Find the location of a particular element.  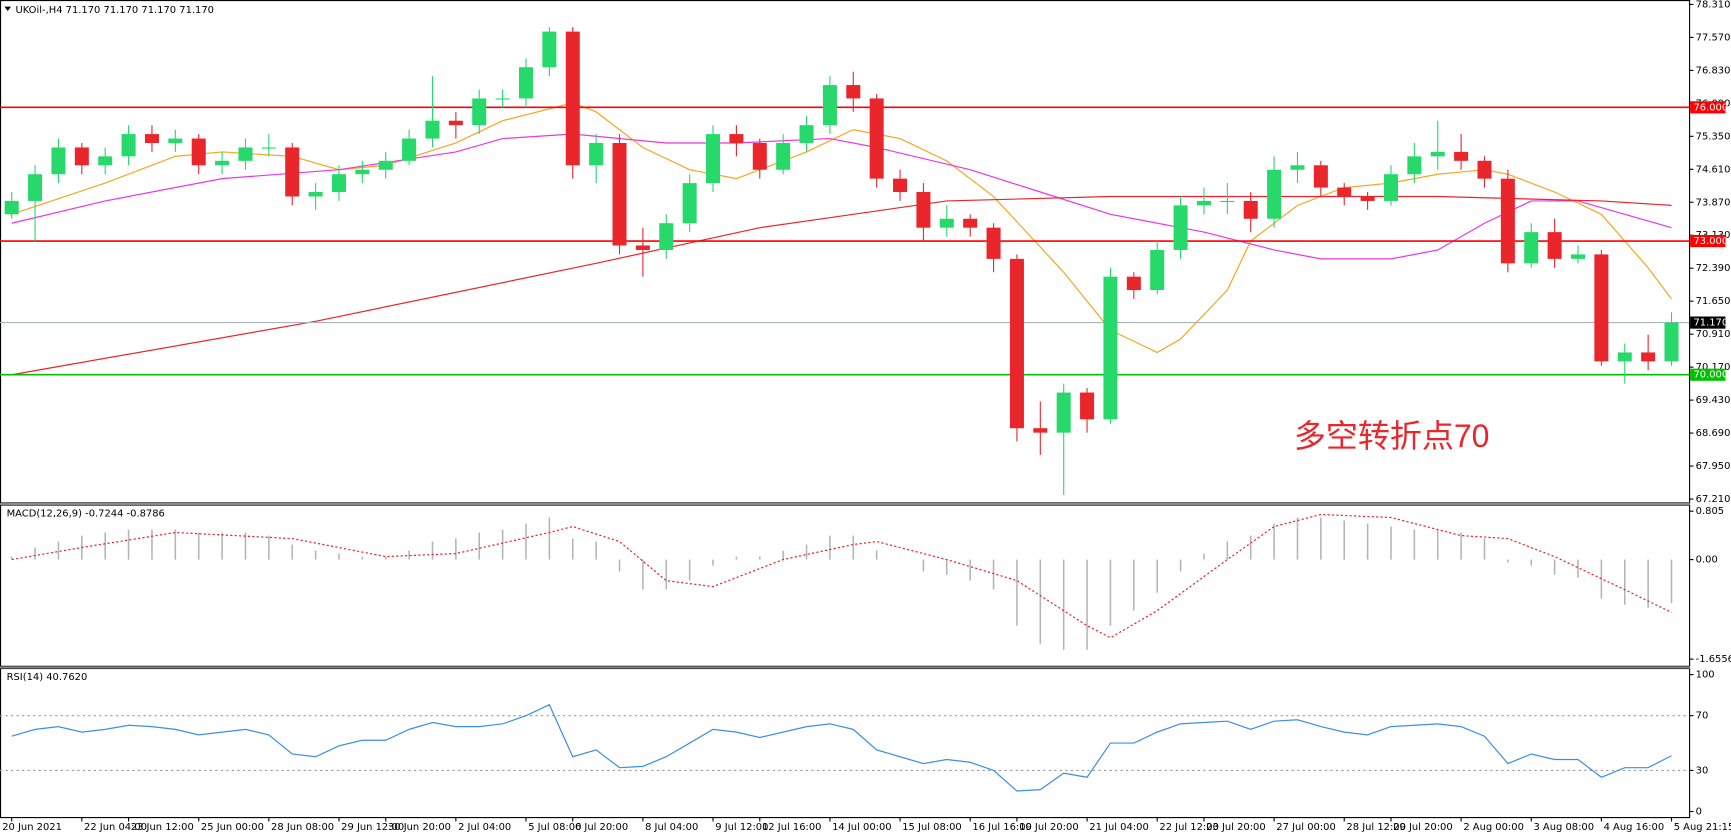

x-tick-label: 23 Jun 12:00 is located at coordinates (162, 827).